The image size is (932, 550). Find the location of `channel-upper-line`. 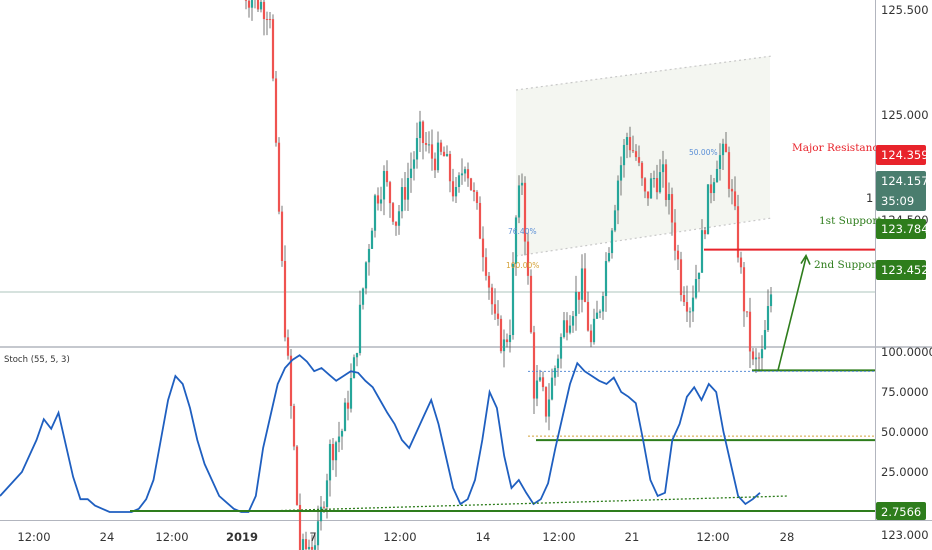

channel-upper-line is located at coordinates (644, 73).